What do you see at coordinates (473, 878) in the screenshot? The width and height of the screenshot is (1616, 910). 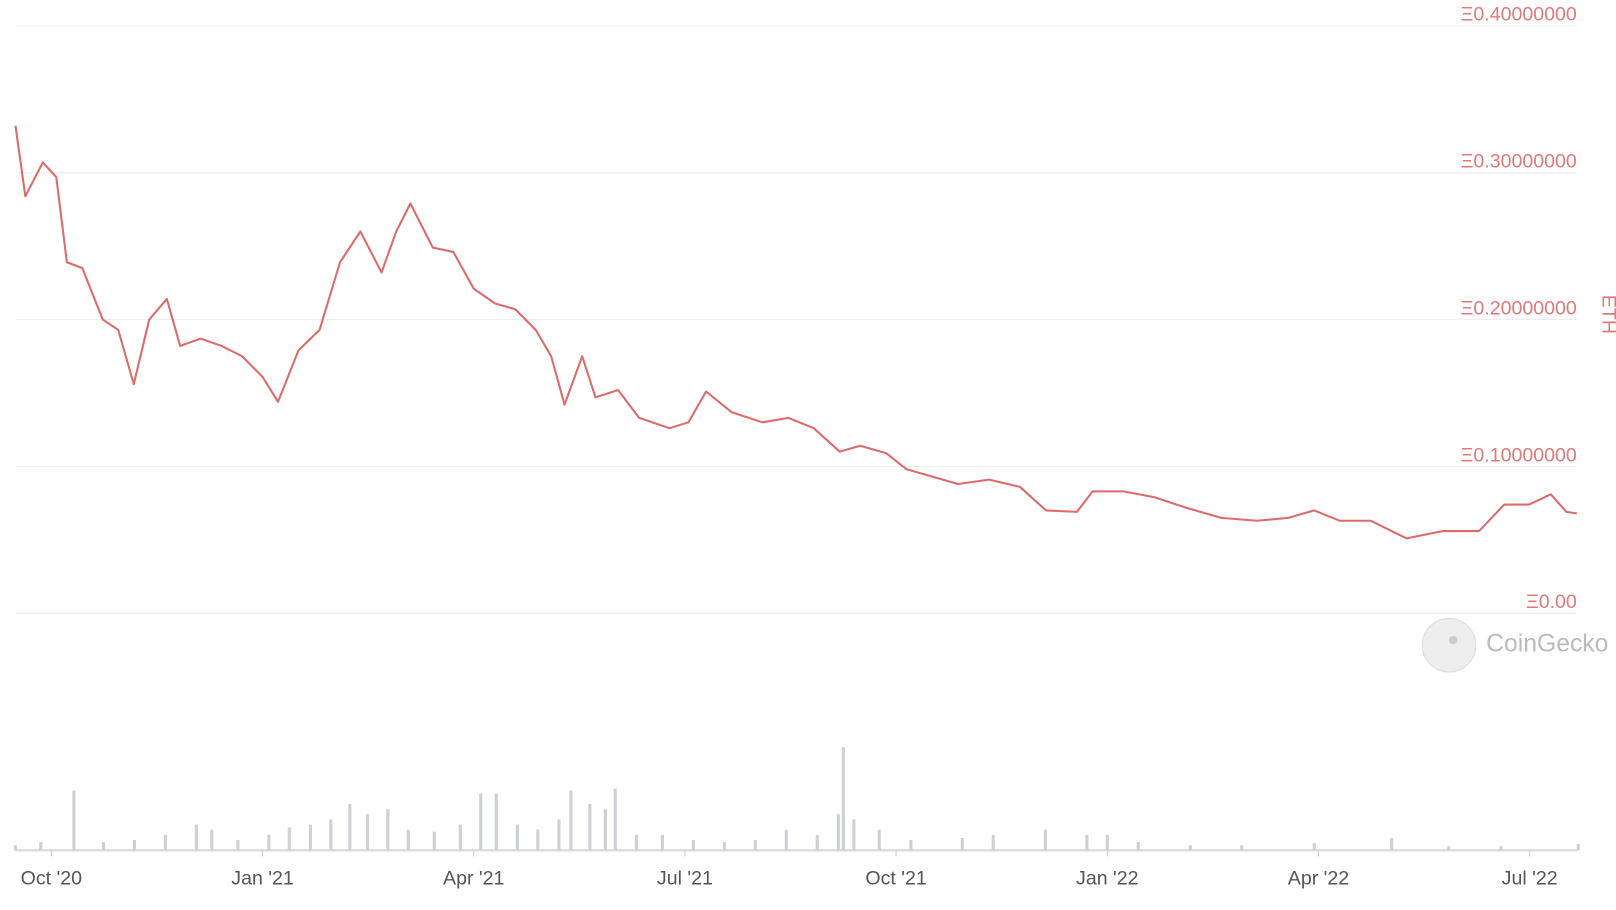 I see `x-tick-label: Apr '21` at bounding box center [473, 878].